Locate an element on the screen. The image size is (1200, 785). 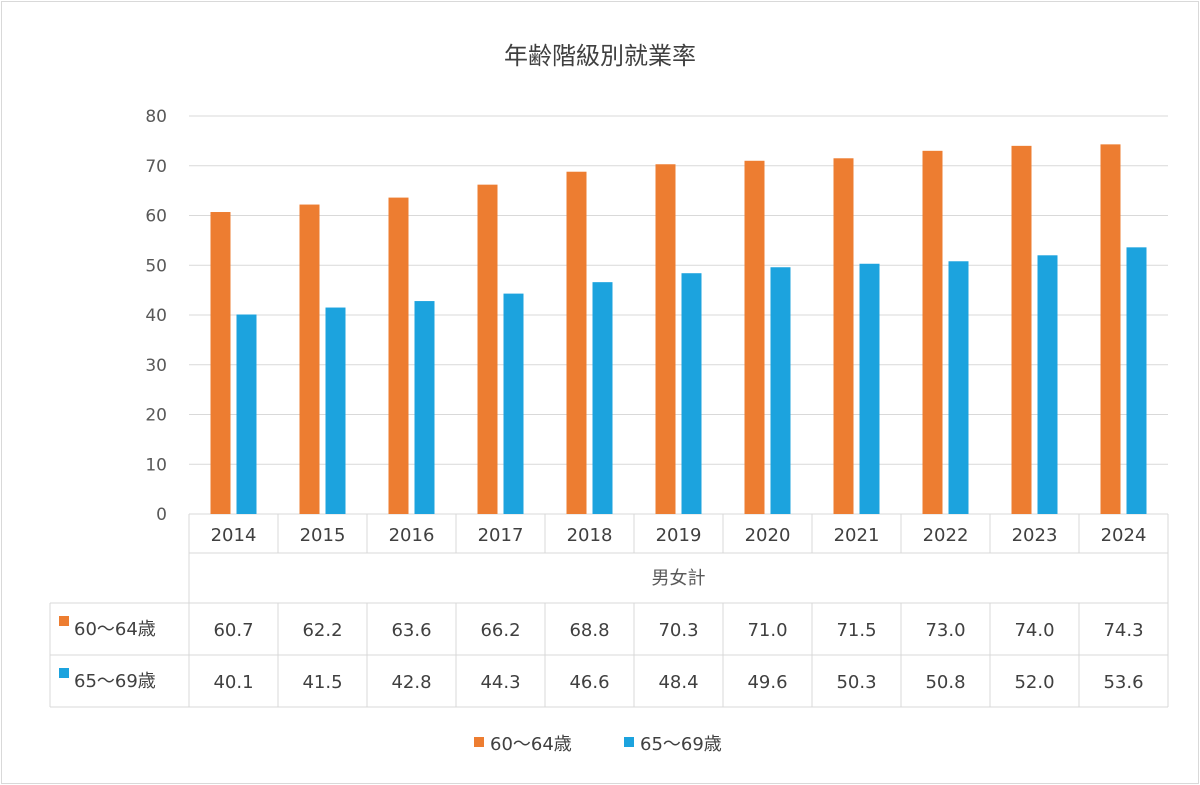
x-tick-label: 2021 is located at coordinates (857, 535).